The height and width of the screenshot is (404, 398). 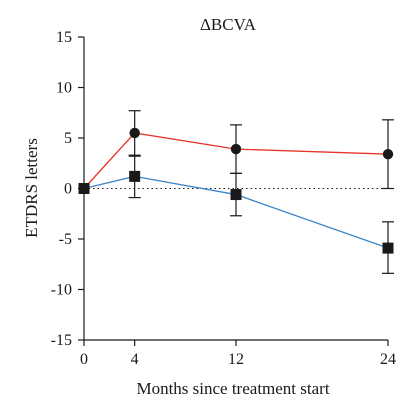 I want to click on y-tick-label: 15, so click(x=64, y=37).